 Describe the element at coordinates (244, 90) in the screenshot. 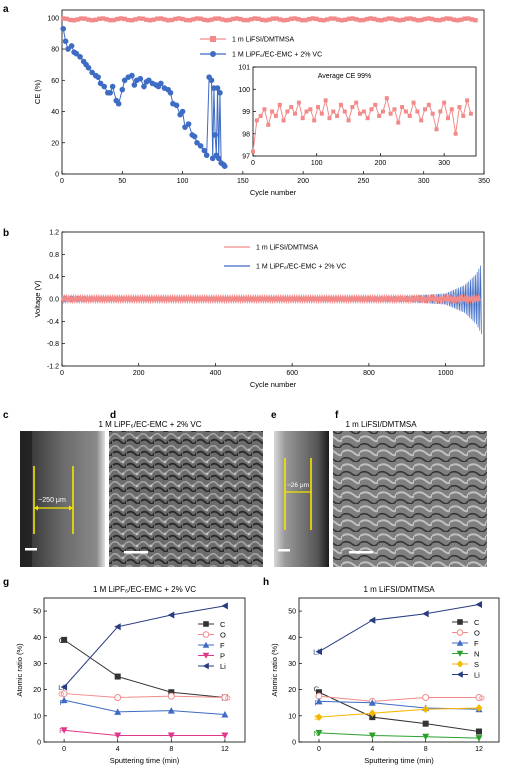

I see `y-tick-label: 100` at that location.